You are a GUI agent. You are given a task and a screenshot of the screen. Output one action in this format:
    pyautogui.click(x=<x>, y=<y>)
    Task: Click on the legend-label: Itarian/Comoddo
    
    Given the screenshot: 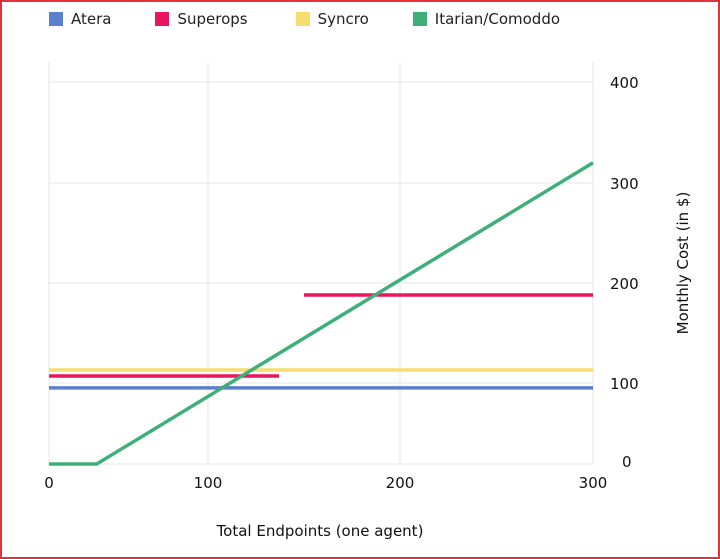 What is the action you would take?
    pyautogui.click(x=497, y=19)
    